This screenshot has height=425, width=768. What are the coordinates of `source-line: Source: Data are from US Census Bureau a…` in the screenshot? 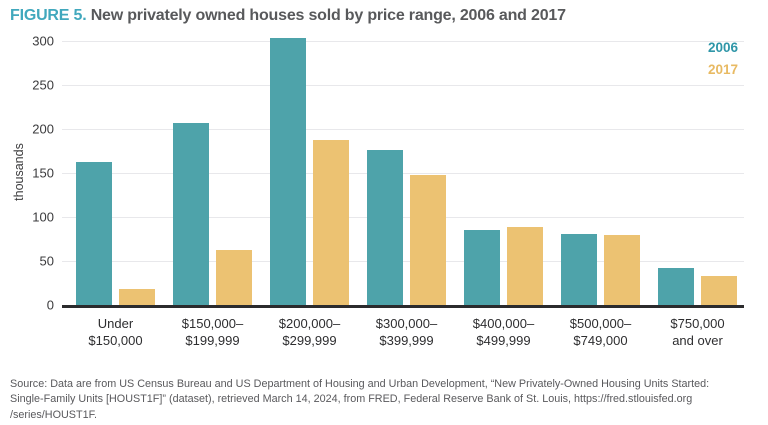 It's located at (360, 384).